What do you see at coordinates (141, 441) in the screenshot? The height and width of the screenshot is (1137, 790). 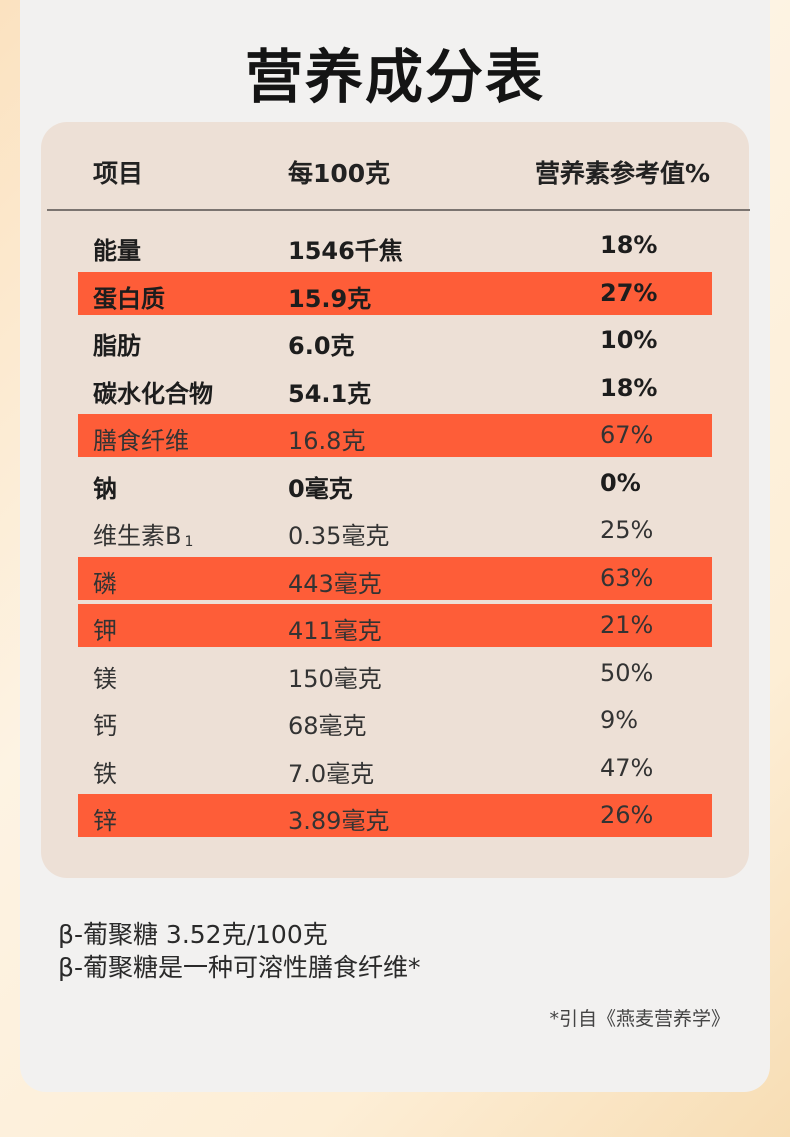 I see `nutrient-name-text: 膳食纤维` at bounding box center [141, 441].